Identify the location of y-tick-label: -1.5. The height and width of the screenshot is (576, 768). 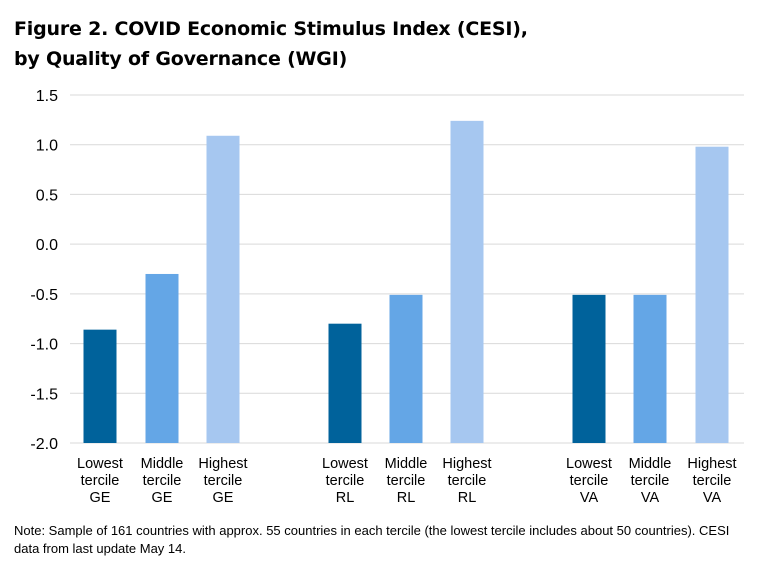
(44, 394).